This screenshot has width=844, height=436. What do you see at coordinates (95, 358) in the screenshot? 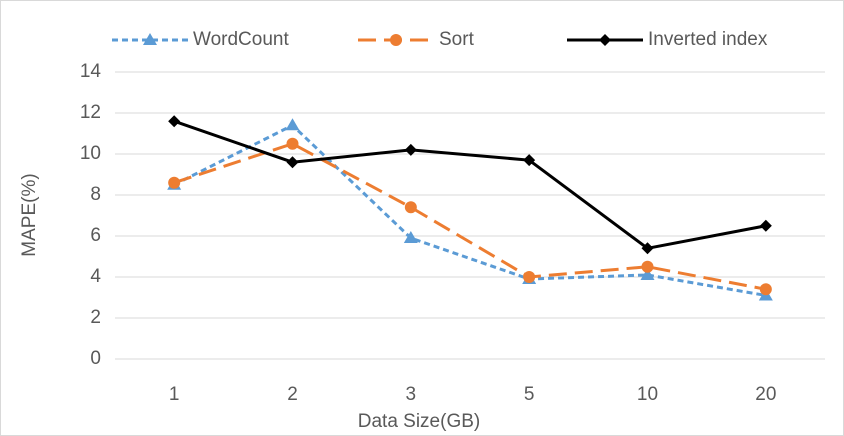
I see `y-tick-label: 0` at bounding box center [95, 358].